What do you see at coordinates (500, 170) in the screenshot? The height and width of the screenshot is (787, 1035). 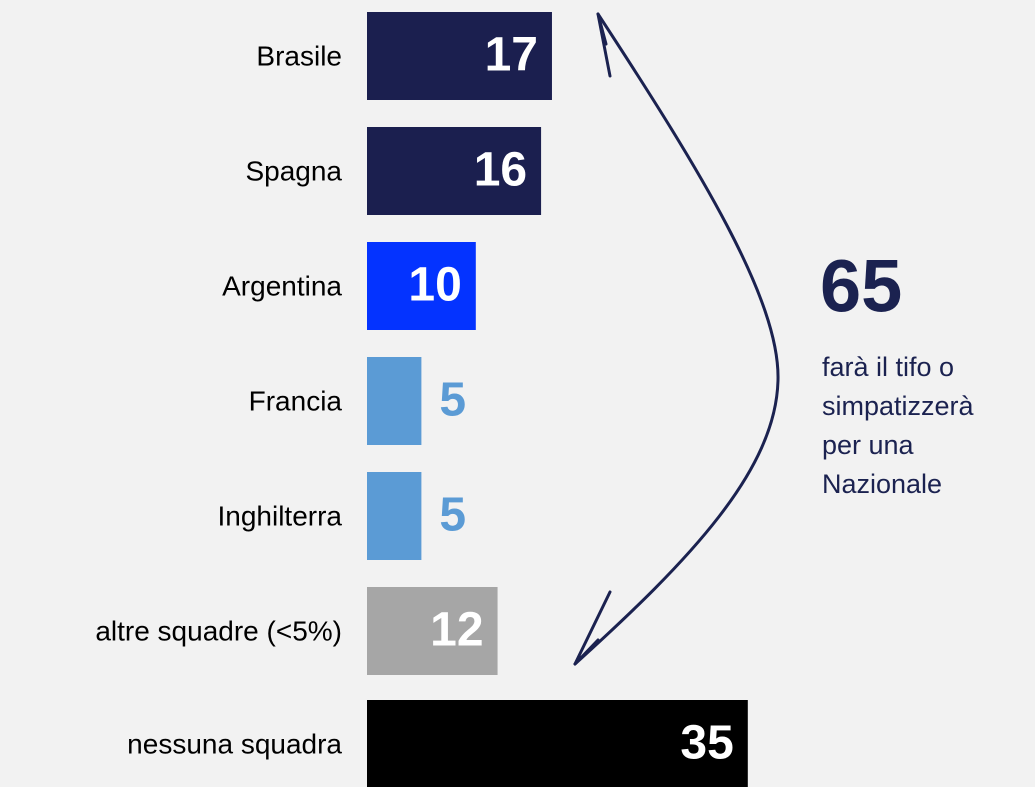 I see `value-label: 16` at bounding box center [500, 170].